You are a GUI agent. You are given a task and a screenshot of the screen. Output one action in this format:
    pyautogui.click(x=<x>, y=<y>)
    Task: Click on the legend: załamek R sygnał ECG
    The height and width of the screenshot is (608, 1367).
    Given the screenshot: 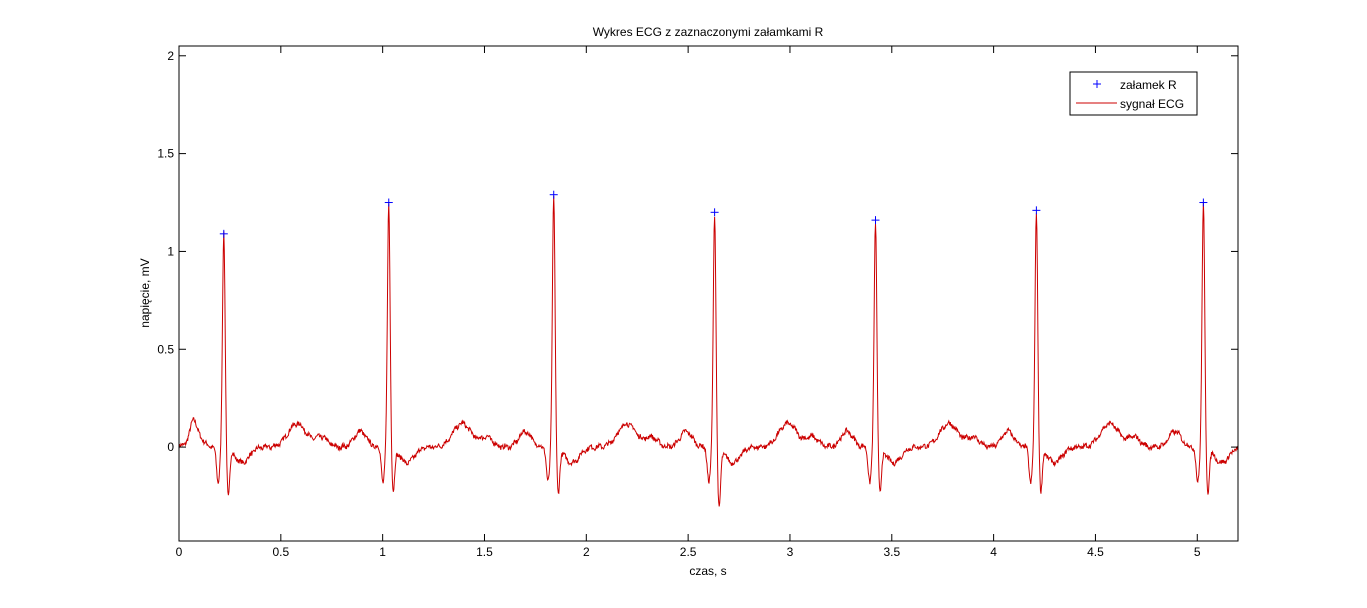 What is the action you would take?
    pyautogui.click(x=1133, y=93)
    